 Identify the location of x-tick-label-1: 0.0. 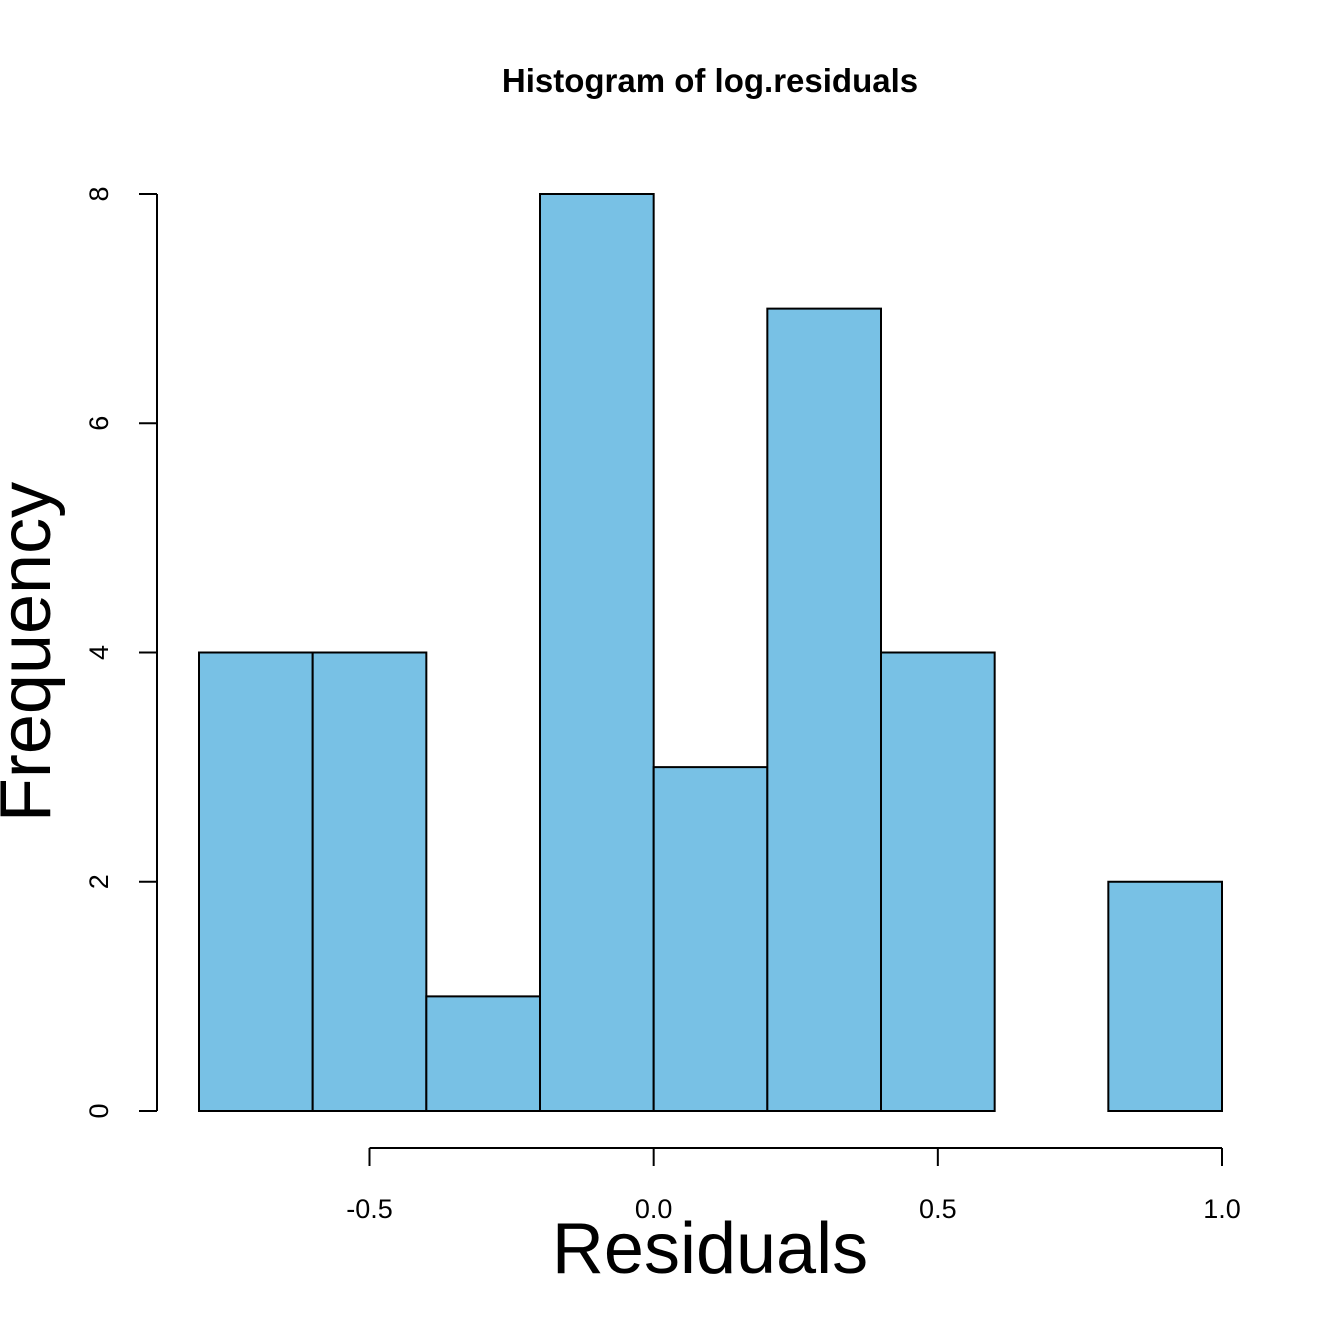
(654, 1209).